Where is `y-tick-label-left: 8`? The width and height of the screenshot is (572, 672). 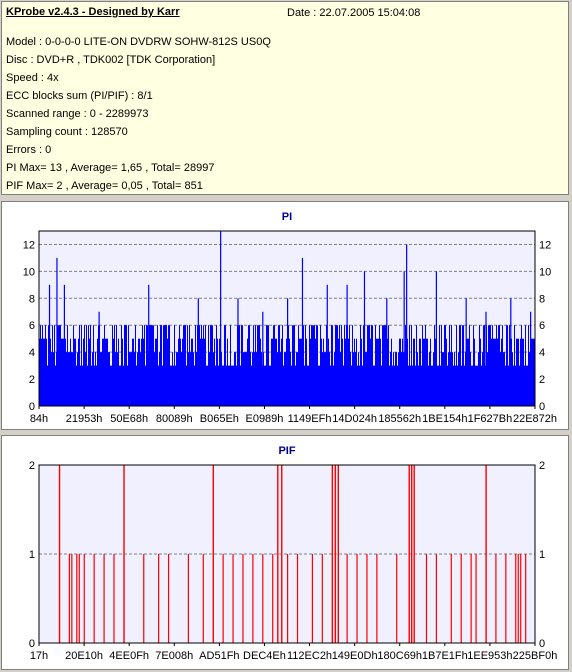 y-tick-label-left: 8 is located at coordinates (32, 299).